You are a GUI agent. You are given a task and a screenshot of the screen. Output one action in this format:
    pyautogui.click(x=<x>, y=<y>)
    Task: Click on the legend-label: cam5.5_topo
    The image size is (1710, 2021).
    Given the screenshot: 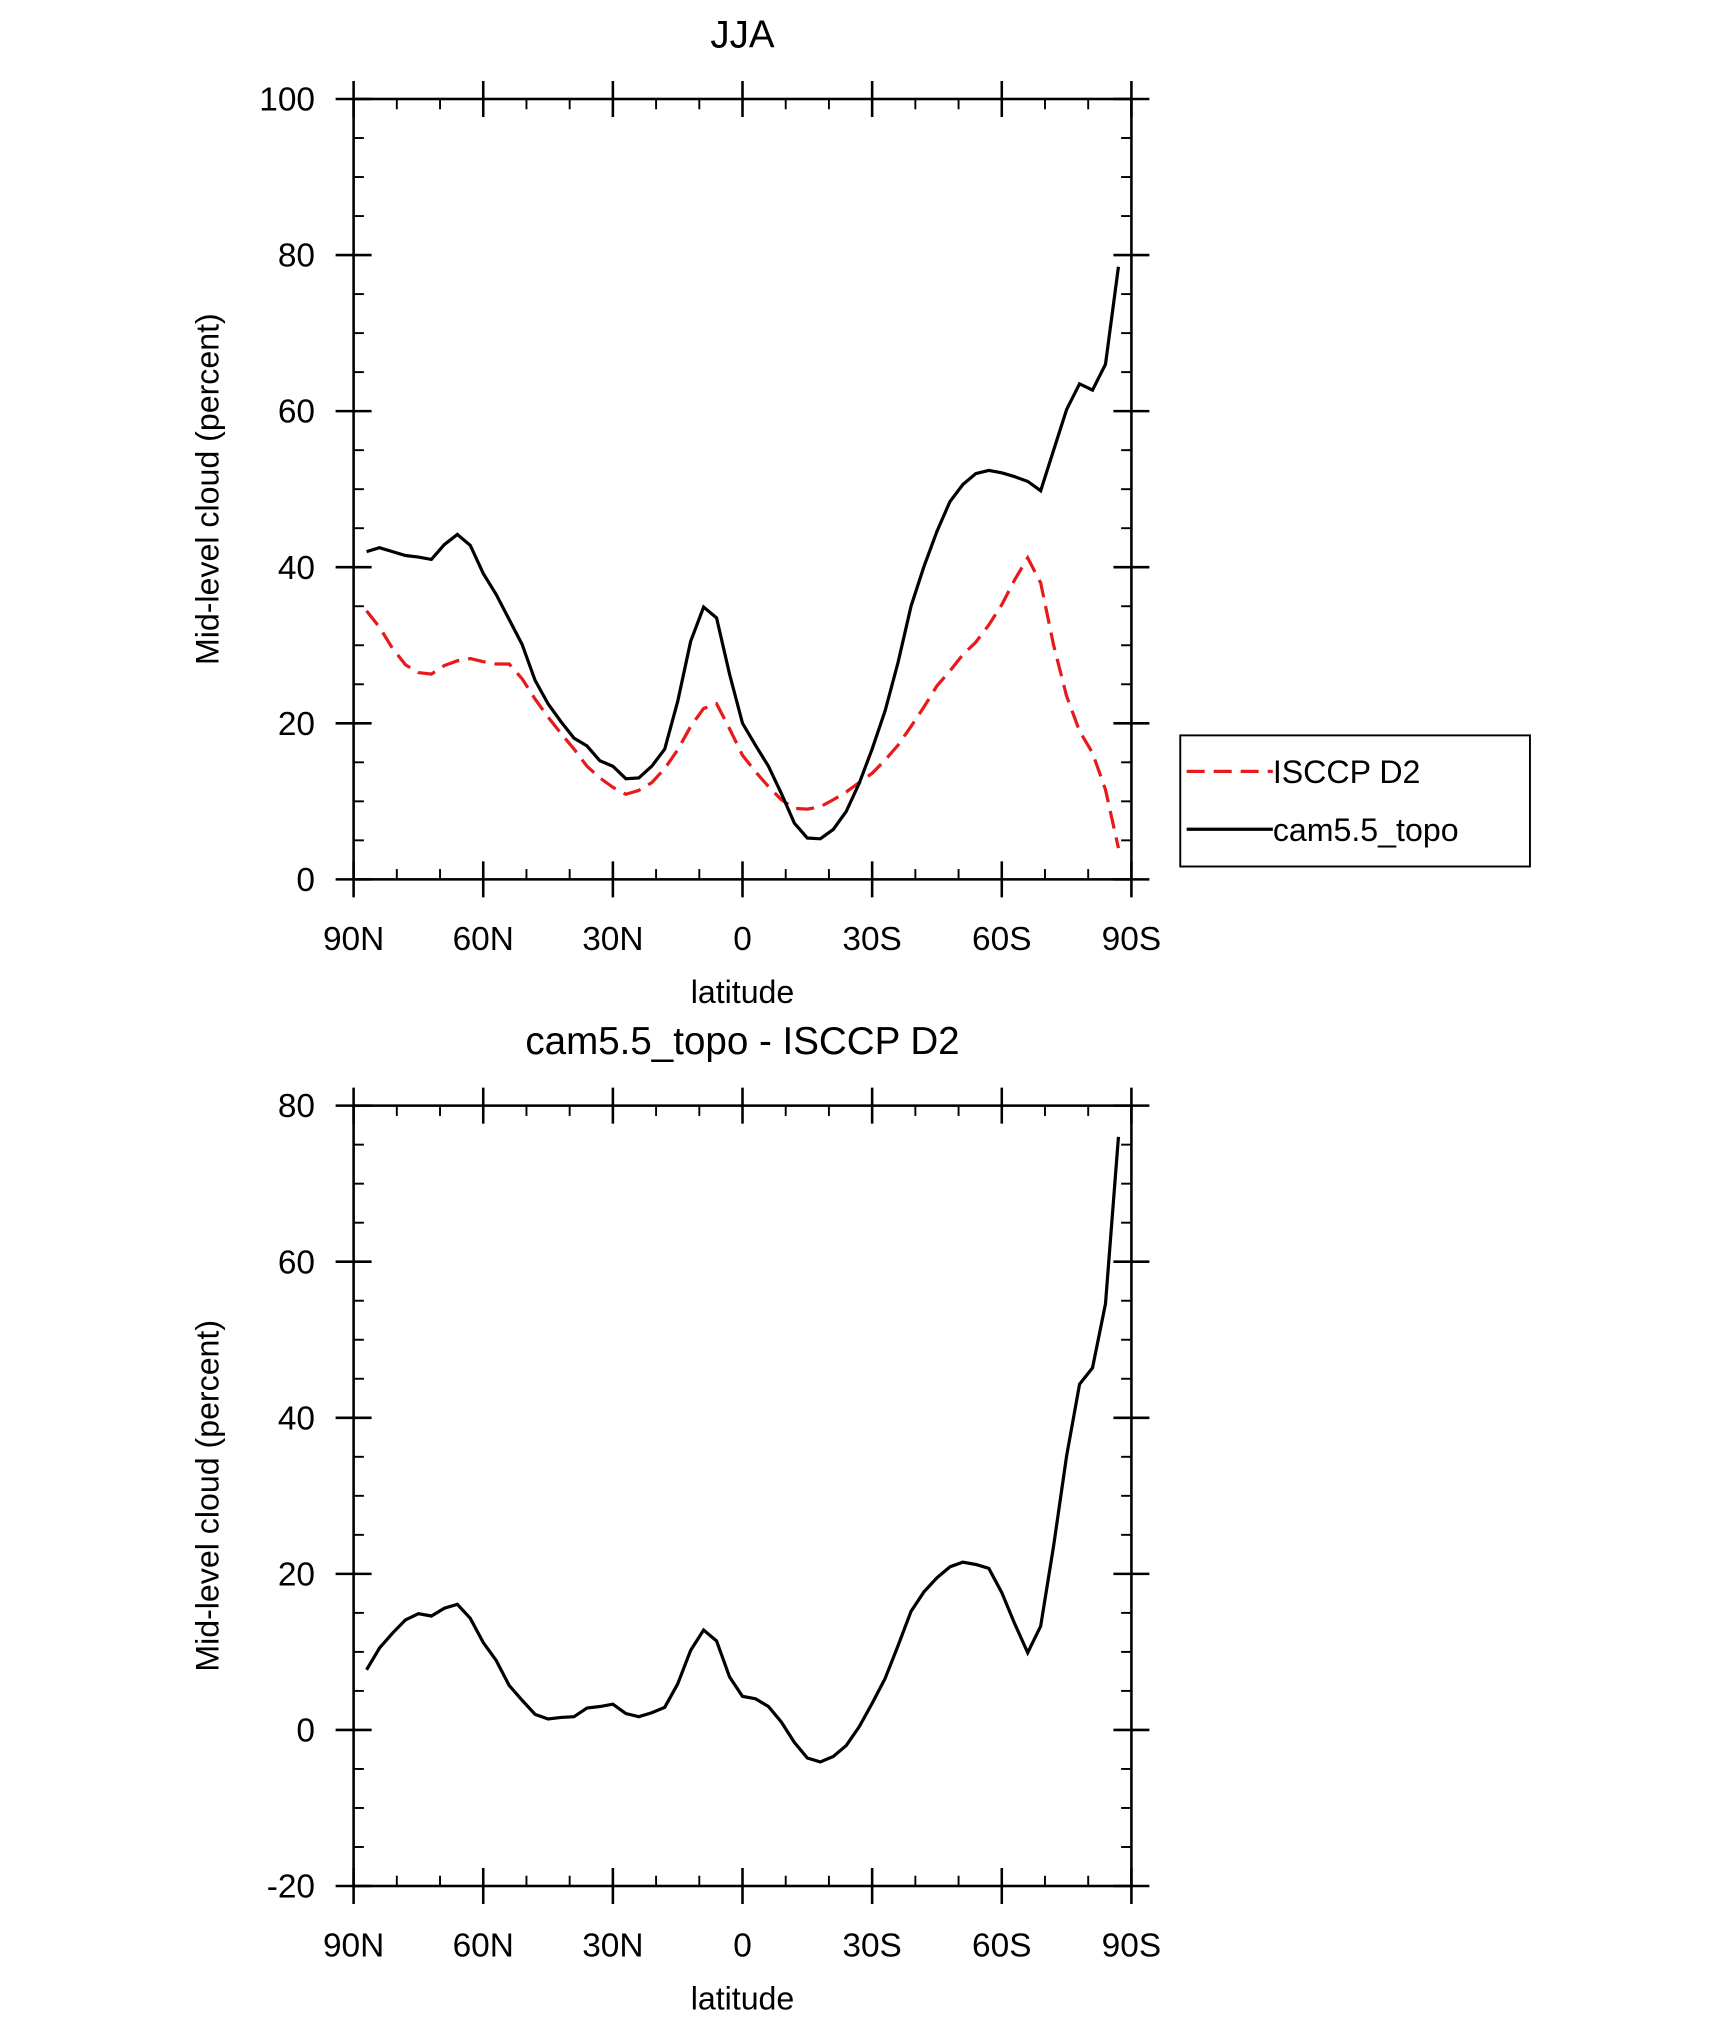 What is the action you would take?
    pyautogui.click(x=1366, y=830)
    